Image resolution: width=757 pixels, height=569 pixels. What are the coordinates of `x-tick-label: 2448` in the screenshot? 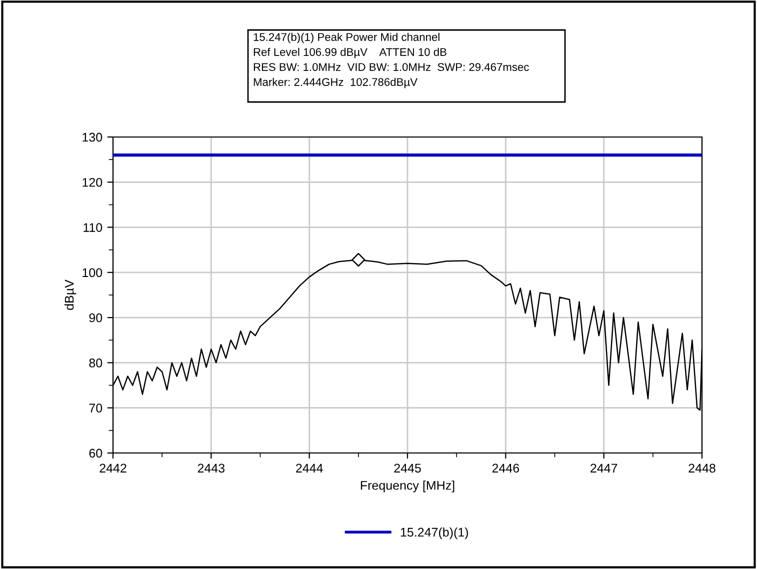 It's located at (702, 468).